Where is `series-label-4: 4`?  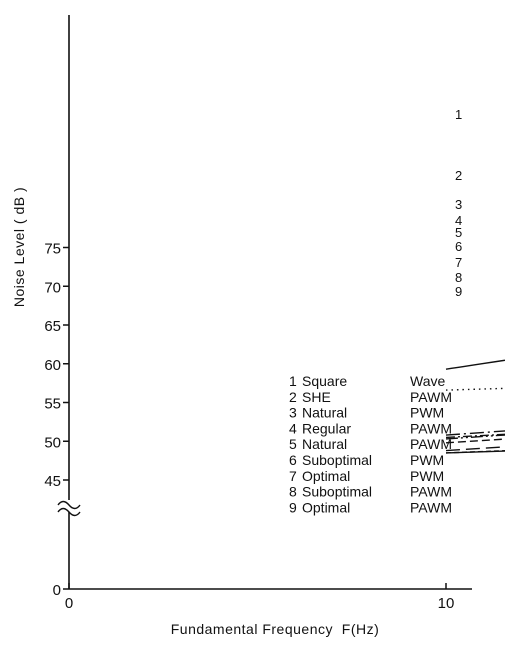 series-label-4: 4 is located at coordinates (458, 220).